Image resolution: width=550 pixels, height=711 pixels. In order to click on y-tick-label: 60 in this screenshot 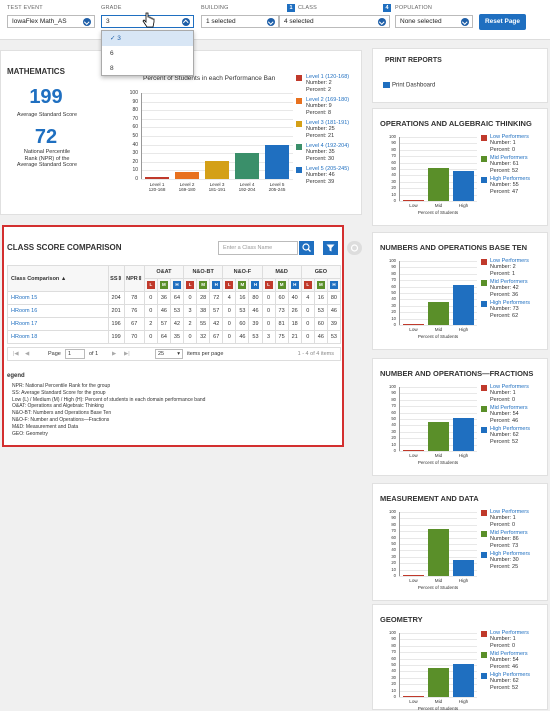, I will do `click(393, 412)`.